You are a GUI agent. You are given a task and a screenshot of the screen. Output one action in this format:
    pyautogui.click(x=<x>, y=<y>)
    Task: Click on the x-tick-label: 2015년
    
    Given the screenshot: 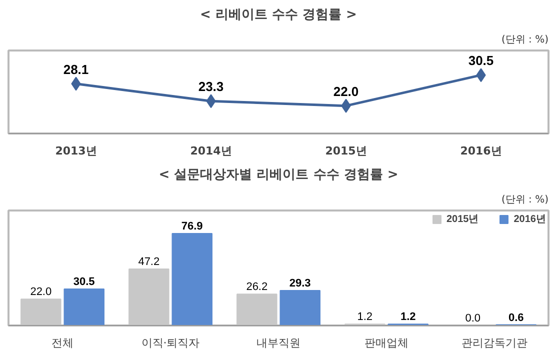 What is the action you would take?
    pyautogui.click(x=346, y=151)
    